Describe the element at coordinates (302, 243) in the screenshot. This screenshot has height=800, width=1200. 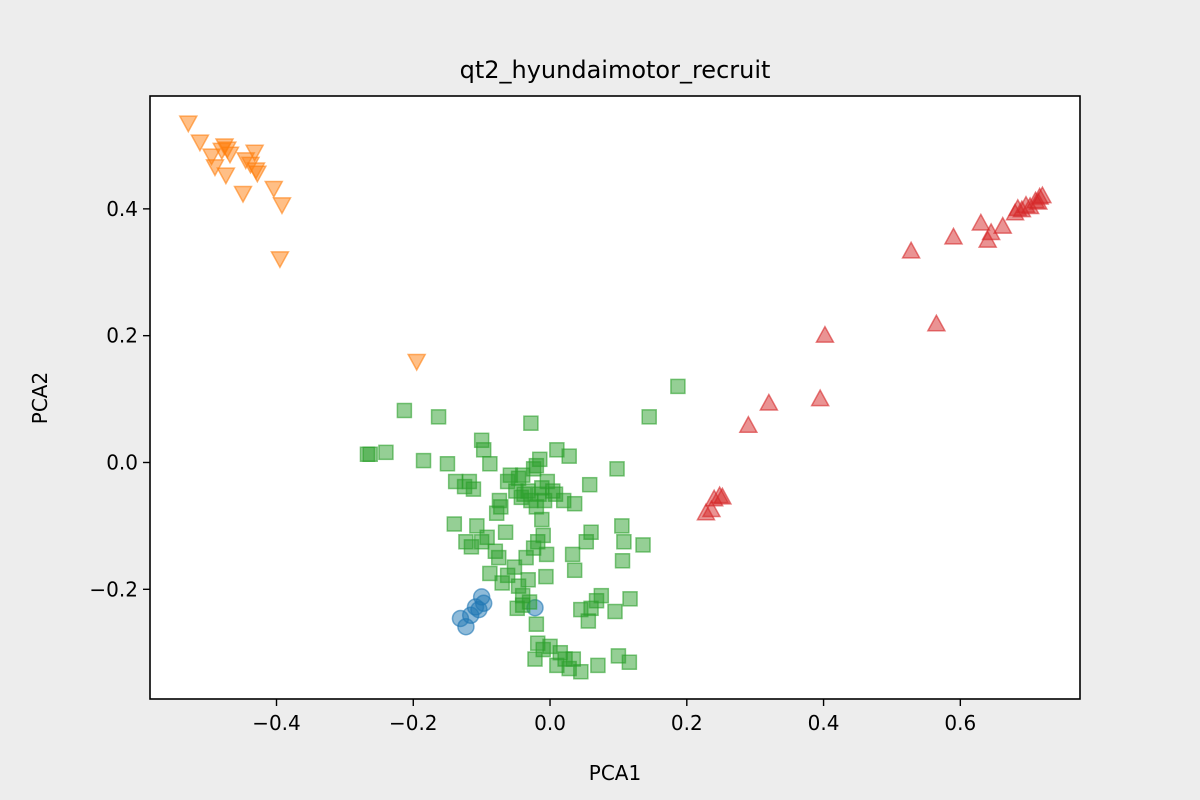
I see `series-triangle-down` at that location.